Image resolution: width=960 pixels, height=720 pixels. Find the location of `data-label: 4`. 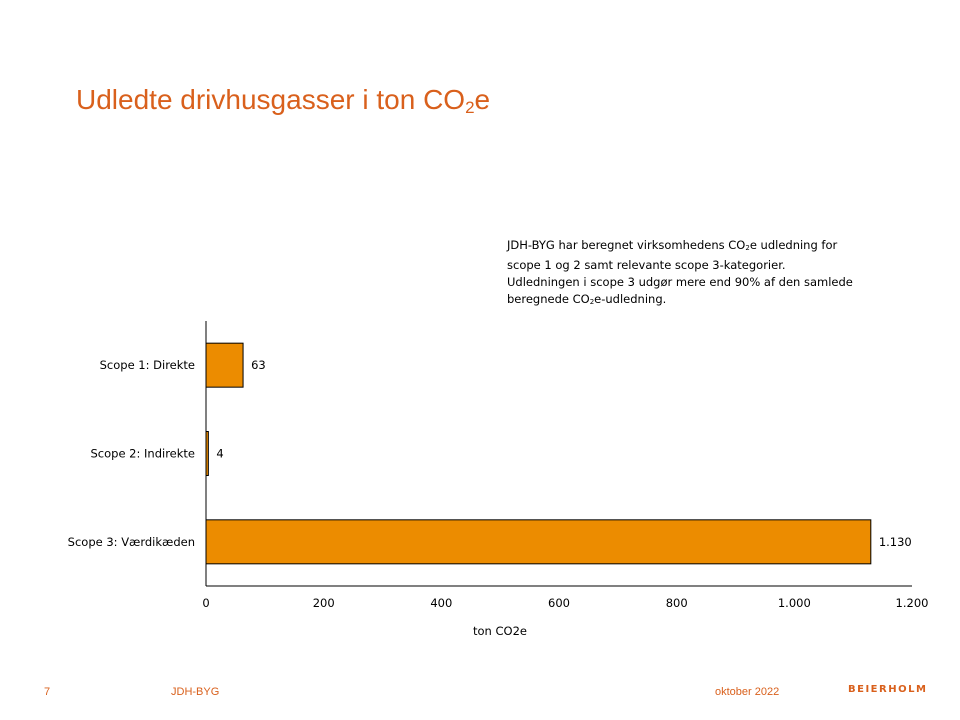

data-label: 4 is located at coordinates (219, 454).